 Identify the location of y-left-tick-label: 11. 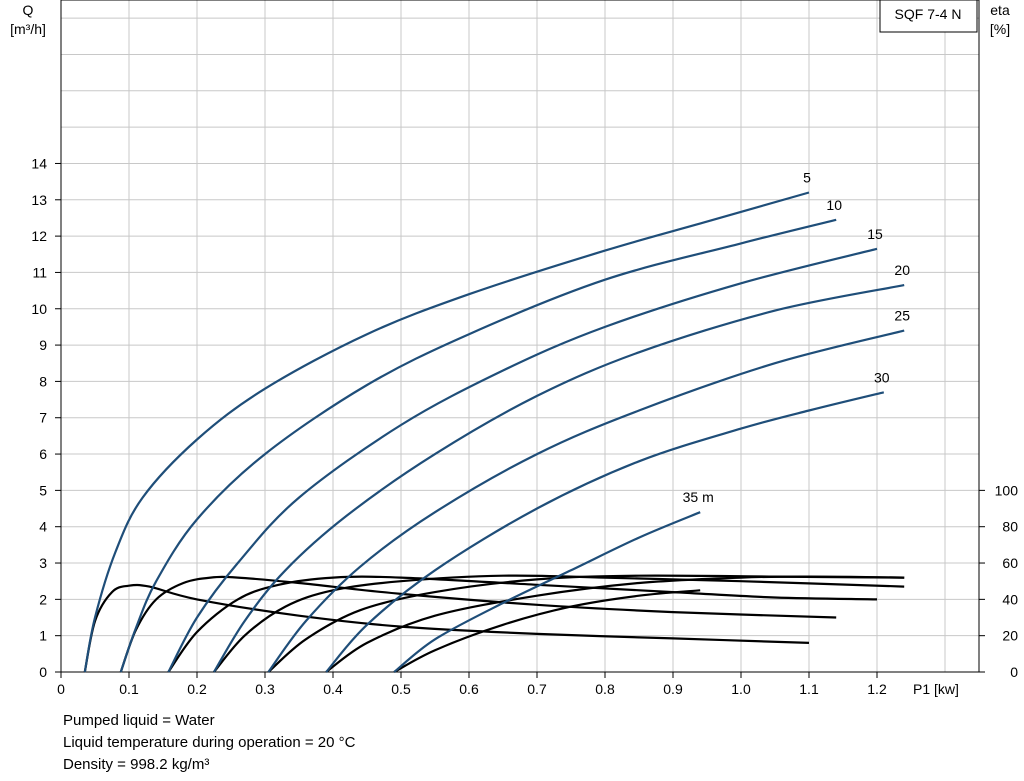
(39, 272).